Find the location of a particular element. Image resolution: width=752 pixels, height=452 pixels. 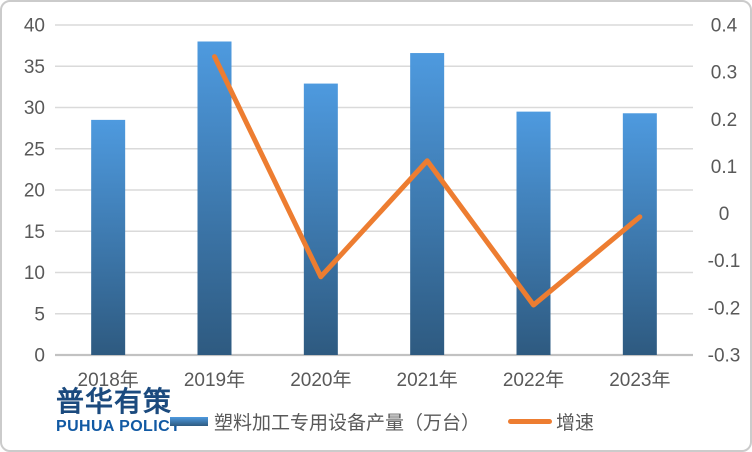

right-axis-tick: 0.4 is located at coordinates (724, 26).